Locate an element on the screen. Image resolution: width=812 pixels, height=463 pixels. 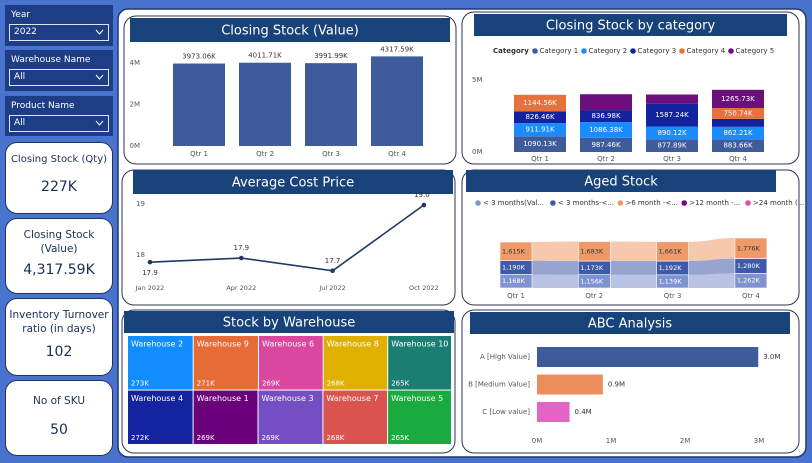
x-tick-label: 3M is located at coordinates (759, 441).